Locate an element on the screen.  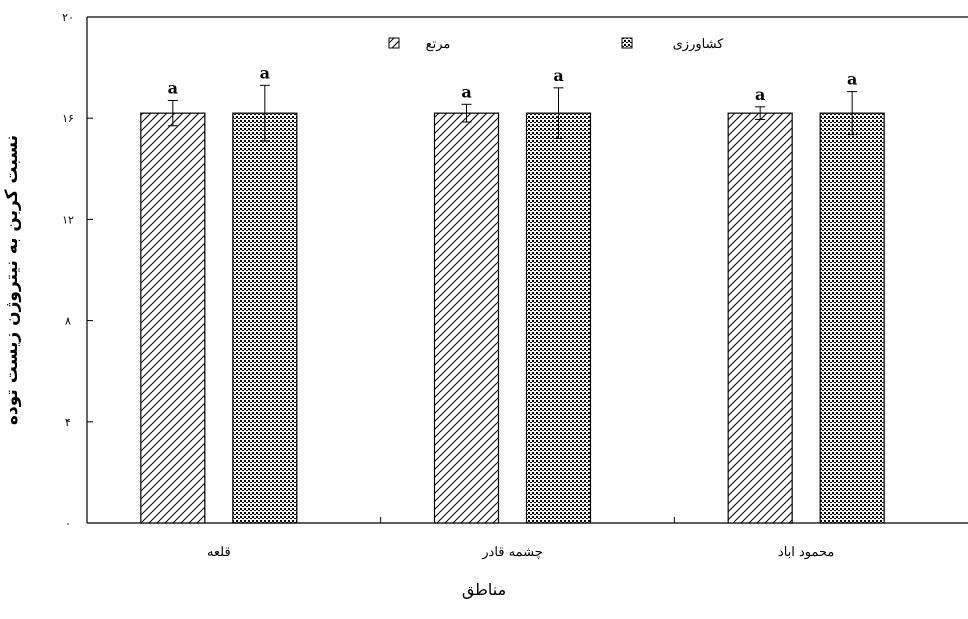
x-tick-label: قلعه is located at coordinates (219, 552).